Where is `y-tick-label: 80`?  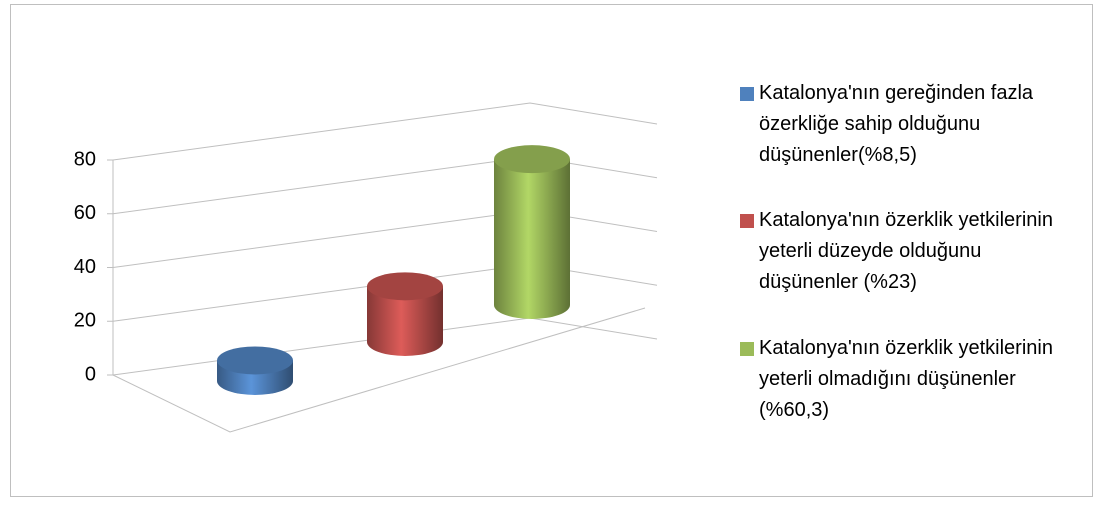 y-tick-label: 80 is located at coordinates (85, 159).